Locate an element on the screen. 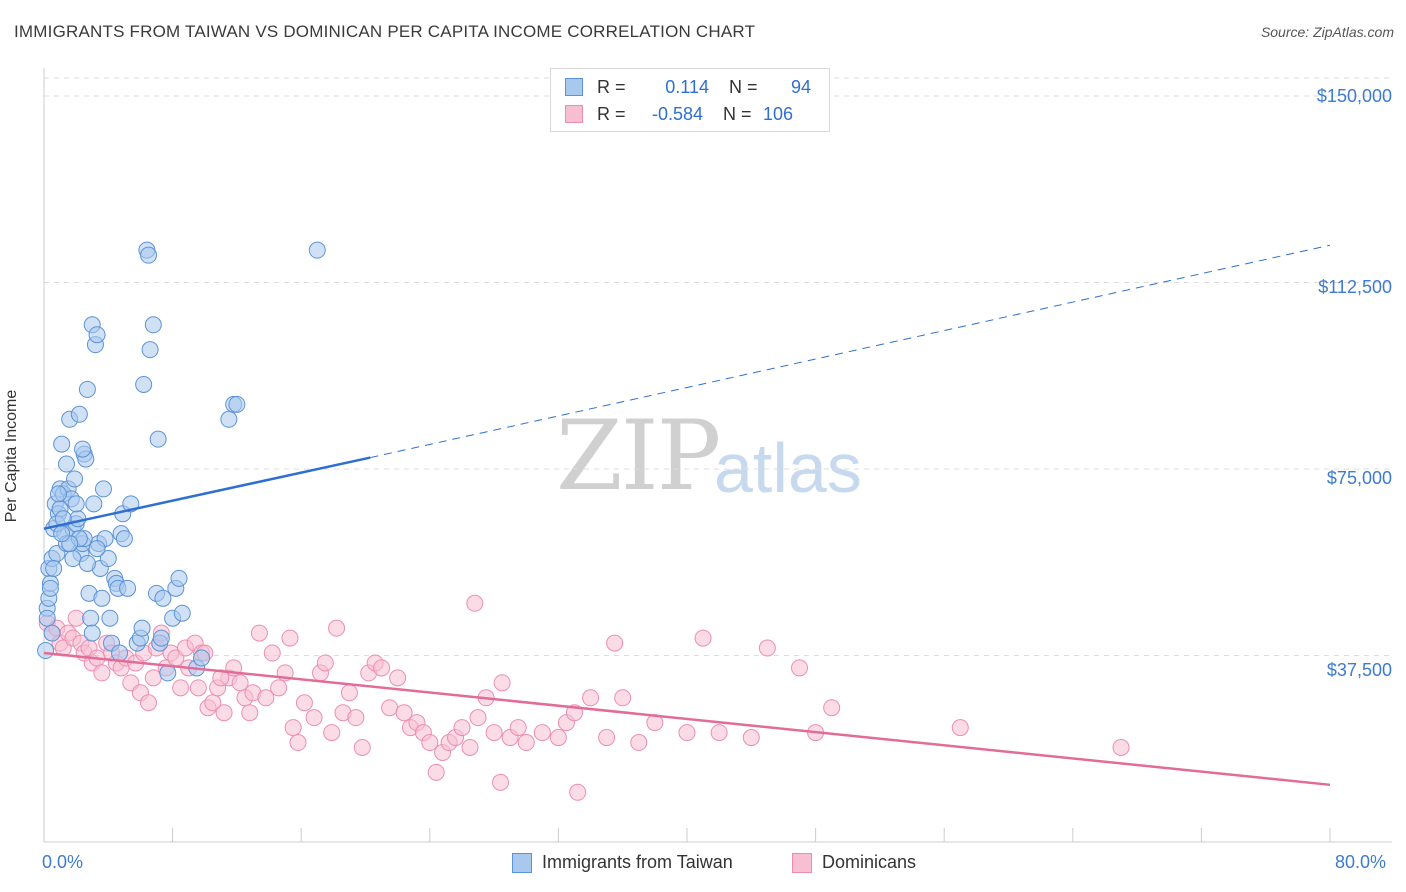 The width and height of the screenshot is (1406, 892). legend-bottom-label-taiwan: Immigrants from Taiwan is located at coordinates (637, 862).